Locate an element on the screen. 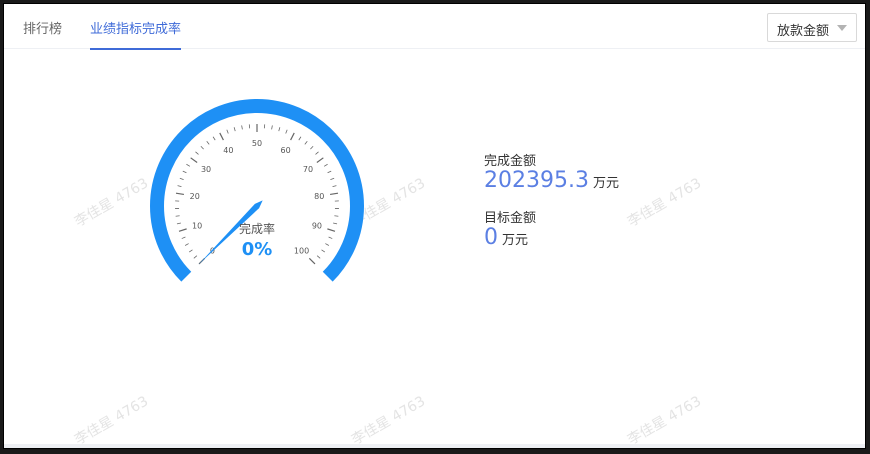  tab-performance-completion: 业绩指标完成率 is located at coordinates (136, 34).